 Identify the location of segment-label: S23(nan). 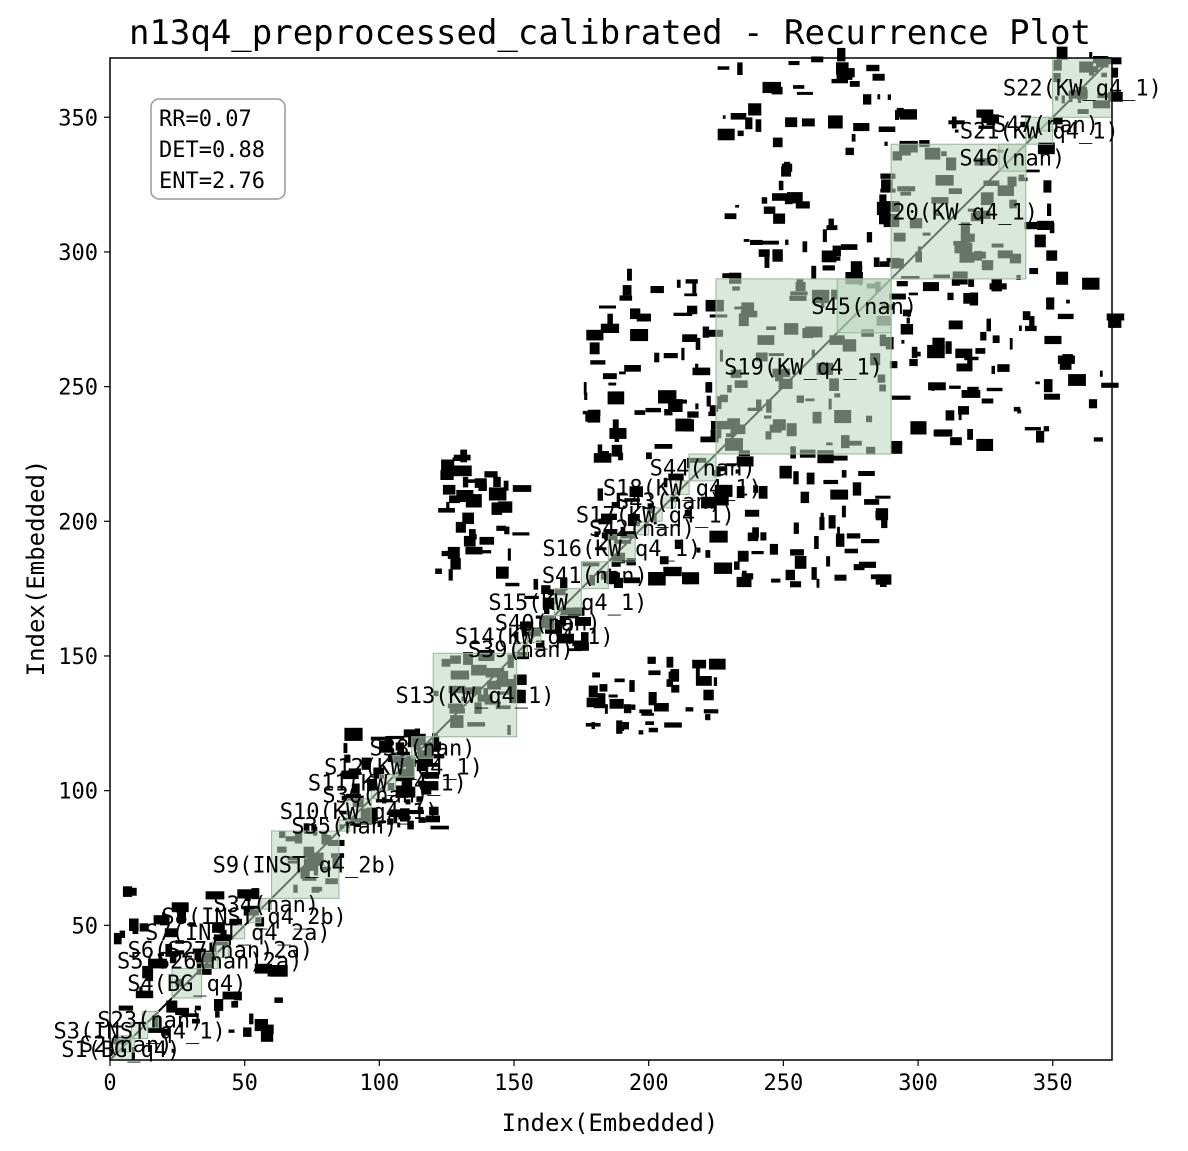
(150, 1021).